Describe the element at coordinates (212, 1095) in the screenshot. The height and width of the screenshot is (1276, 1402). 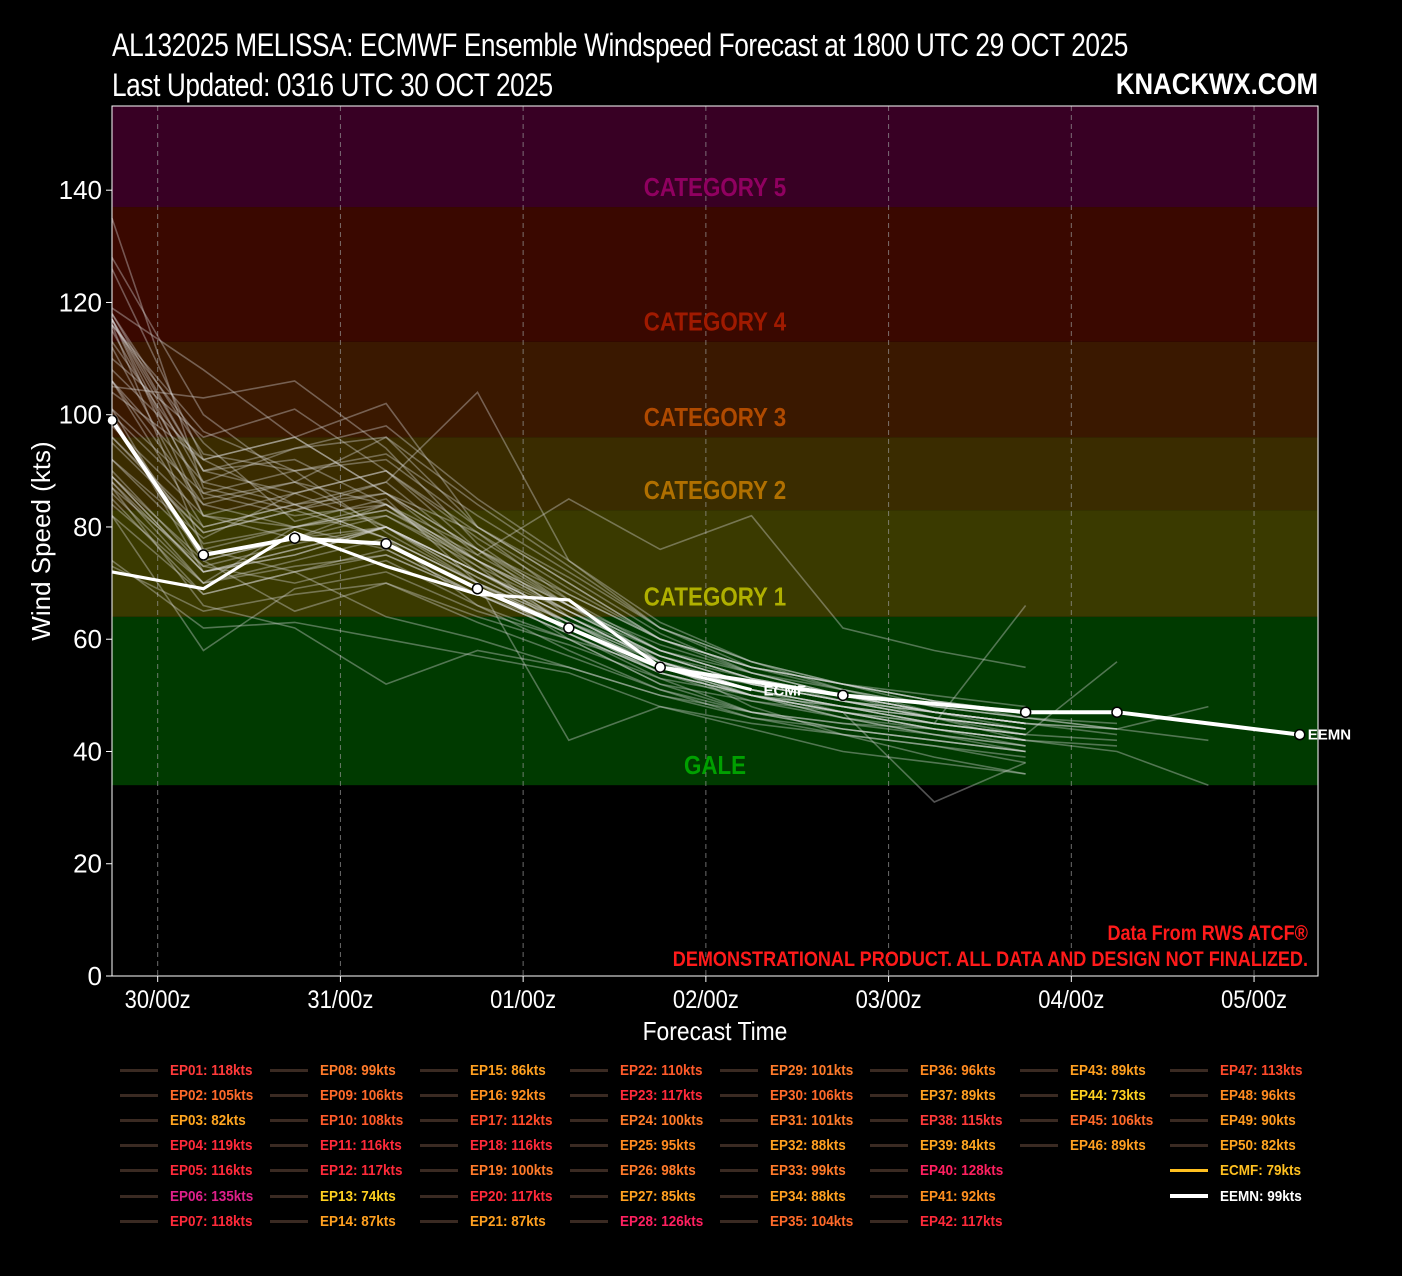
I see `legend-label: EP02: 105kts` at that location.